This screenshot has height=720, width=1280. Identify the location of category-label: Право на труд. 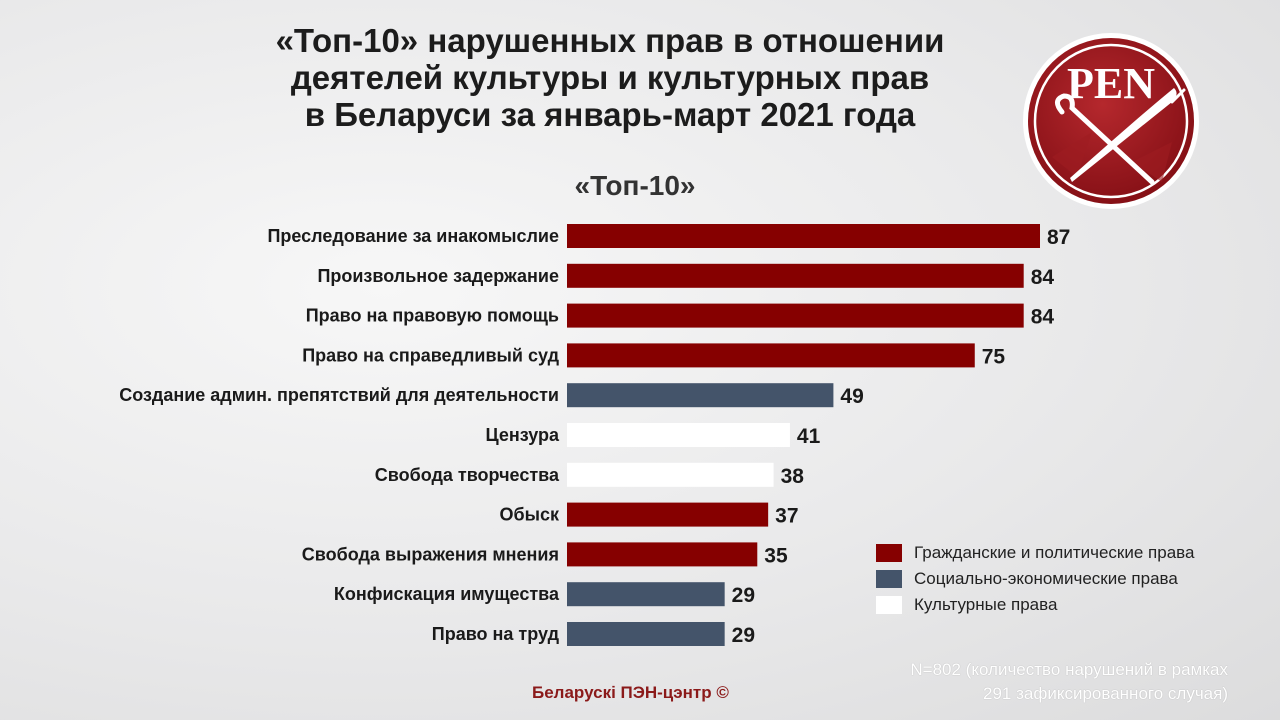
(496, 634).